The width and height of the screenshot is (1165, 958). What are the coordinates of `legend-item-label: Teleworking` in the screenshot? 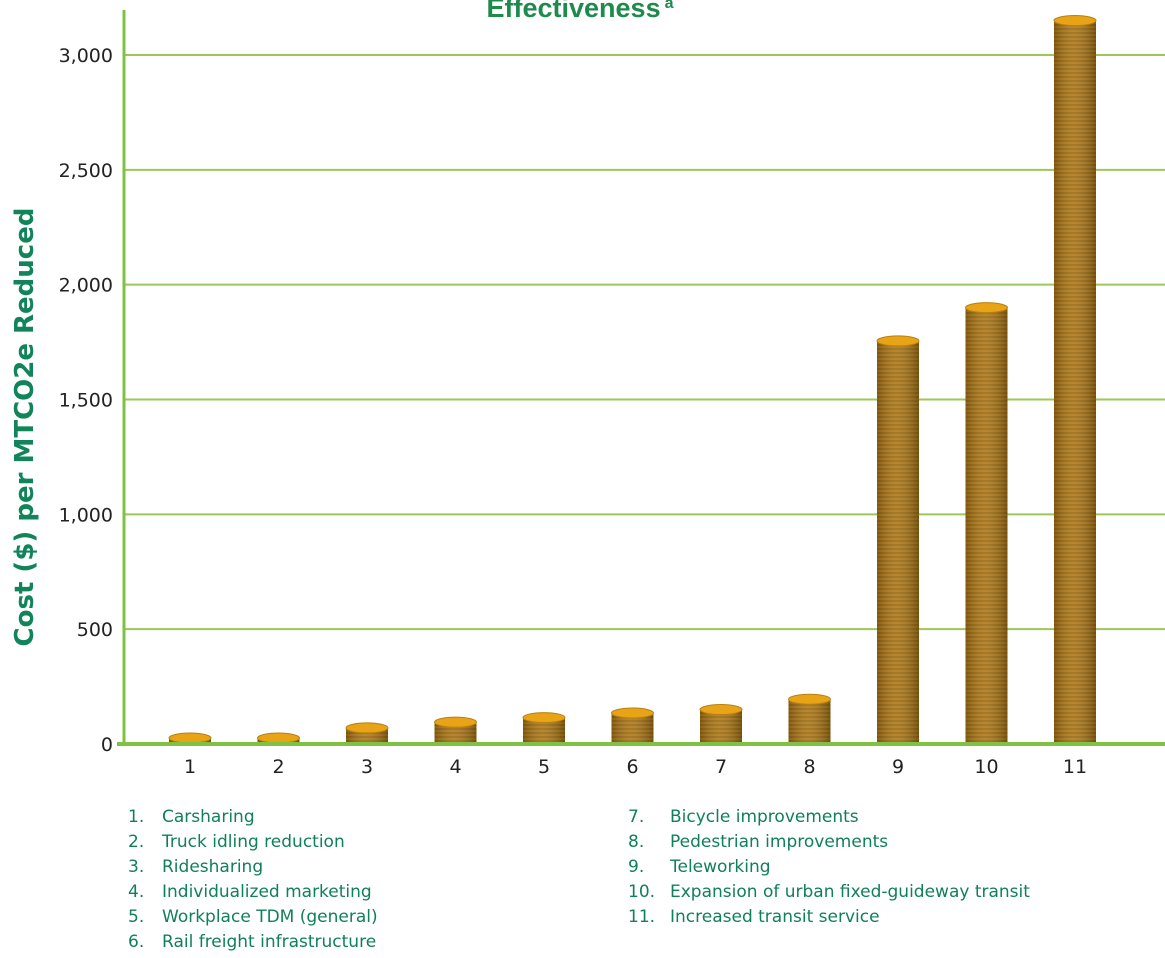 It's located at (720, 867).